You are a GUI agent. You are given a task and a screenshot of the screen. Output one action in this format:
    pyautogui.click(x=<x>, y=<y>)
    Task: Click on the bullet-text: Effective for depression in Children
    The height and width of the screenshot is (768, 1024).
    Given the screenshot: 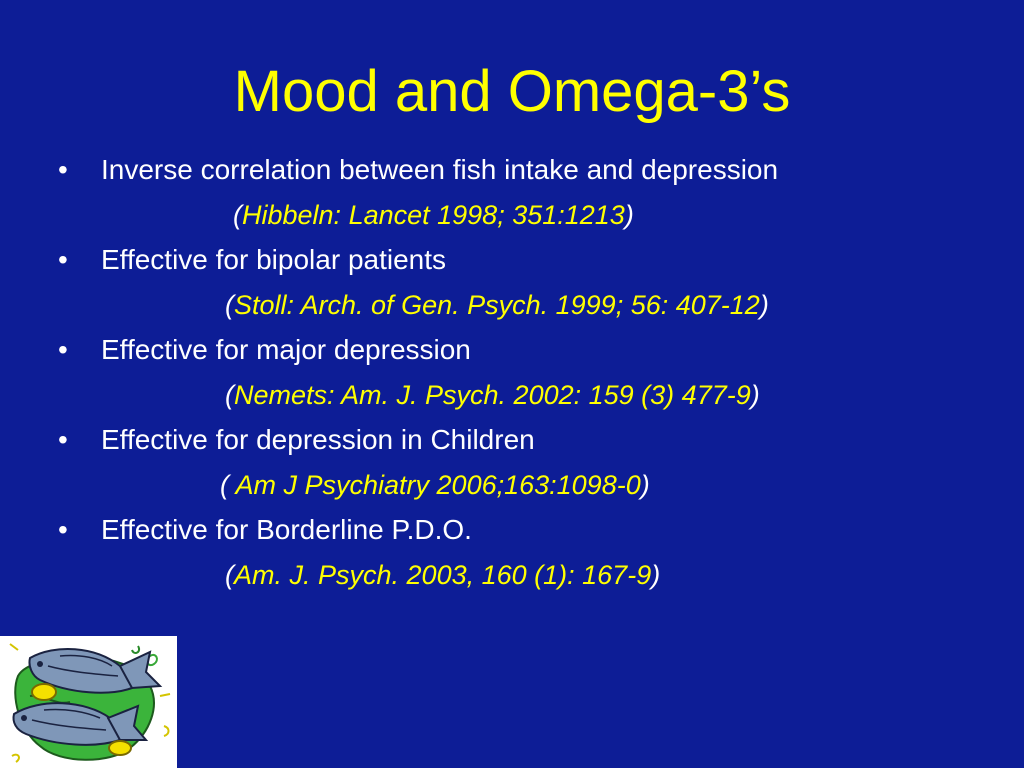 What is the action you would take?
    pyautogui.click(x=318, y=439)
    